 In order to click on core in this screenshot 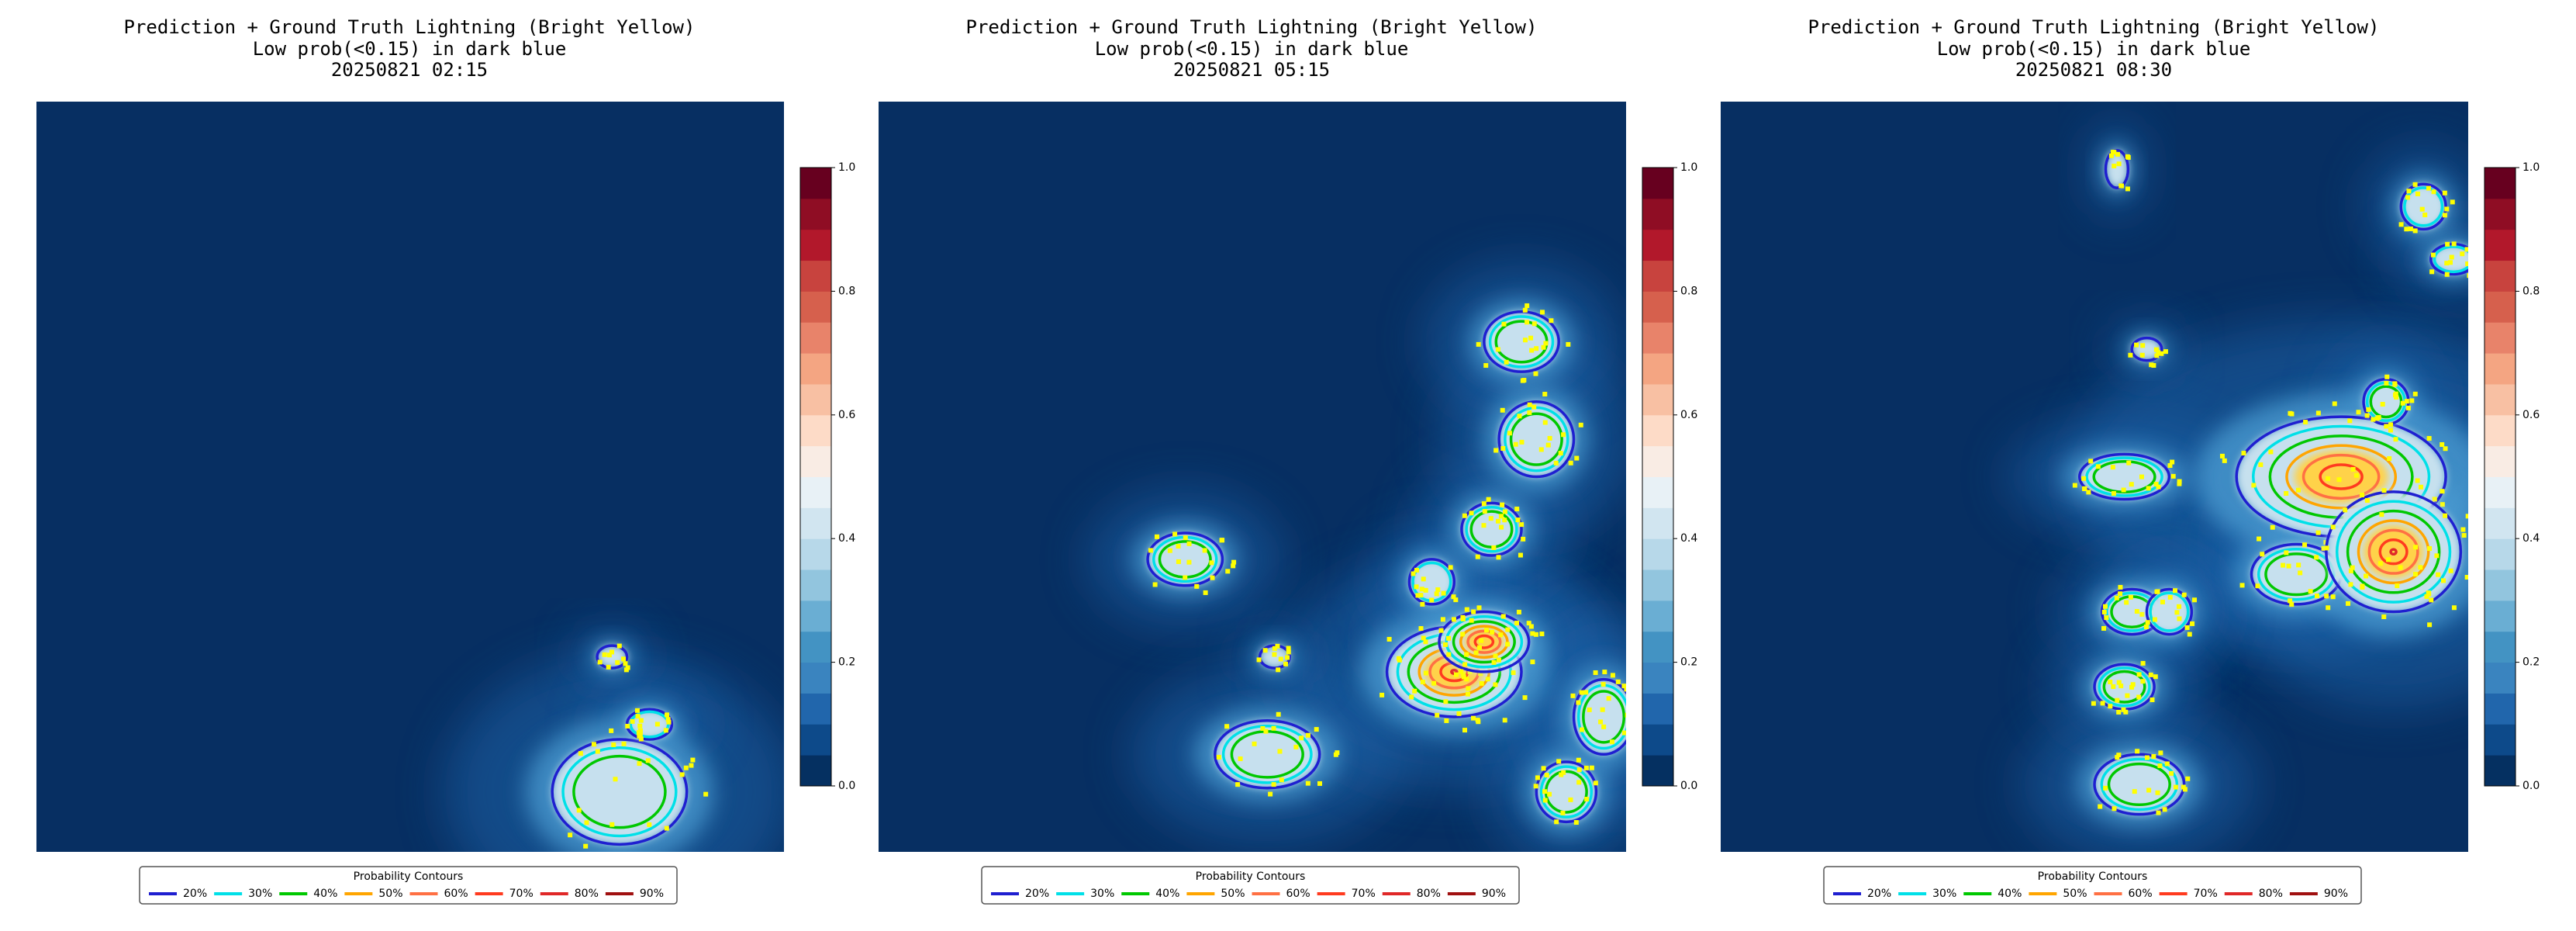, I will do `click(2117, 170)`.